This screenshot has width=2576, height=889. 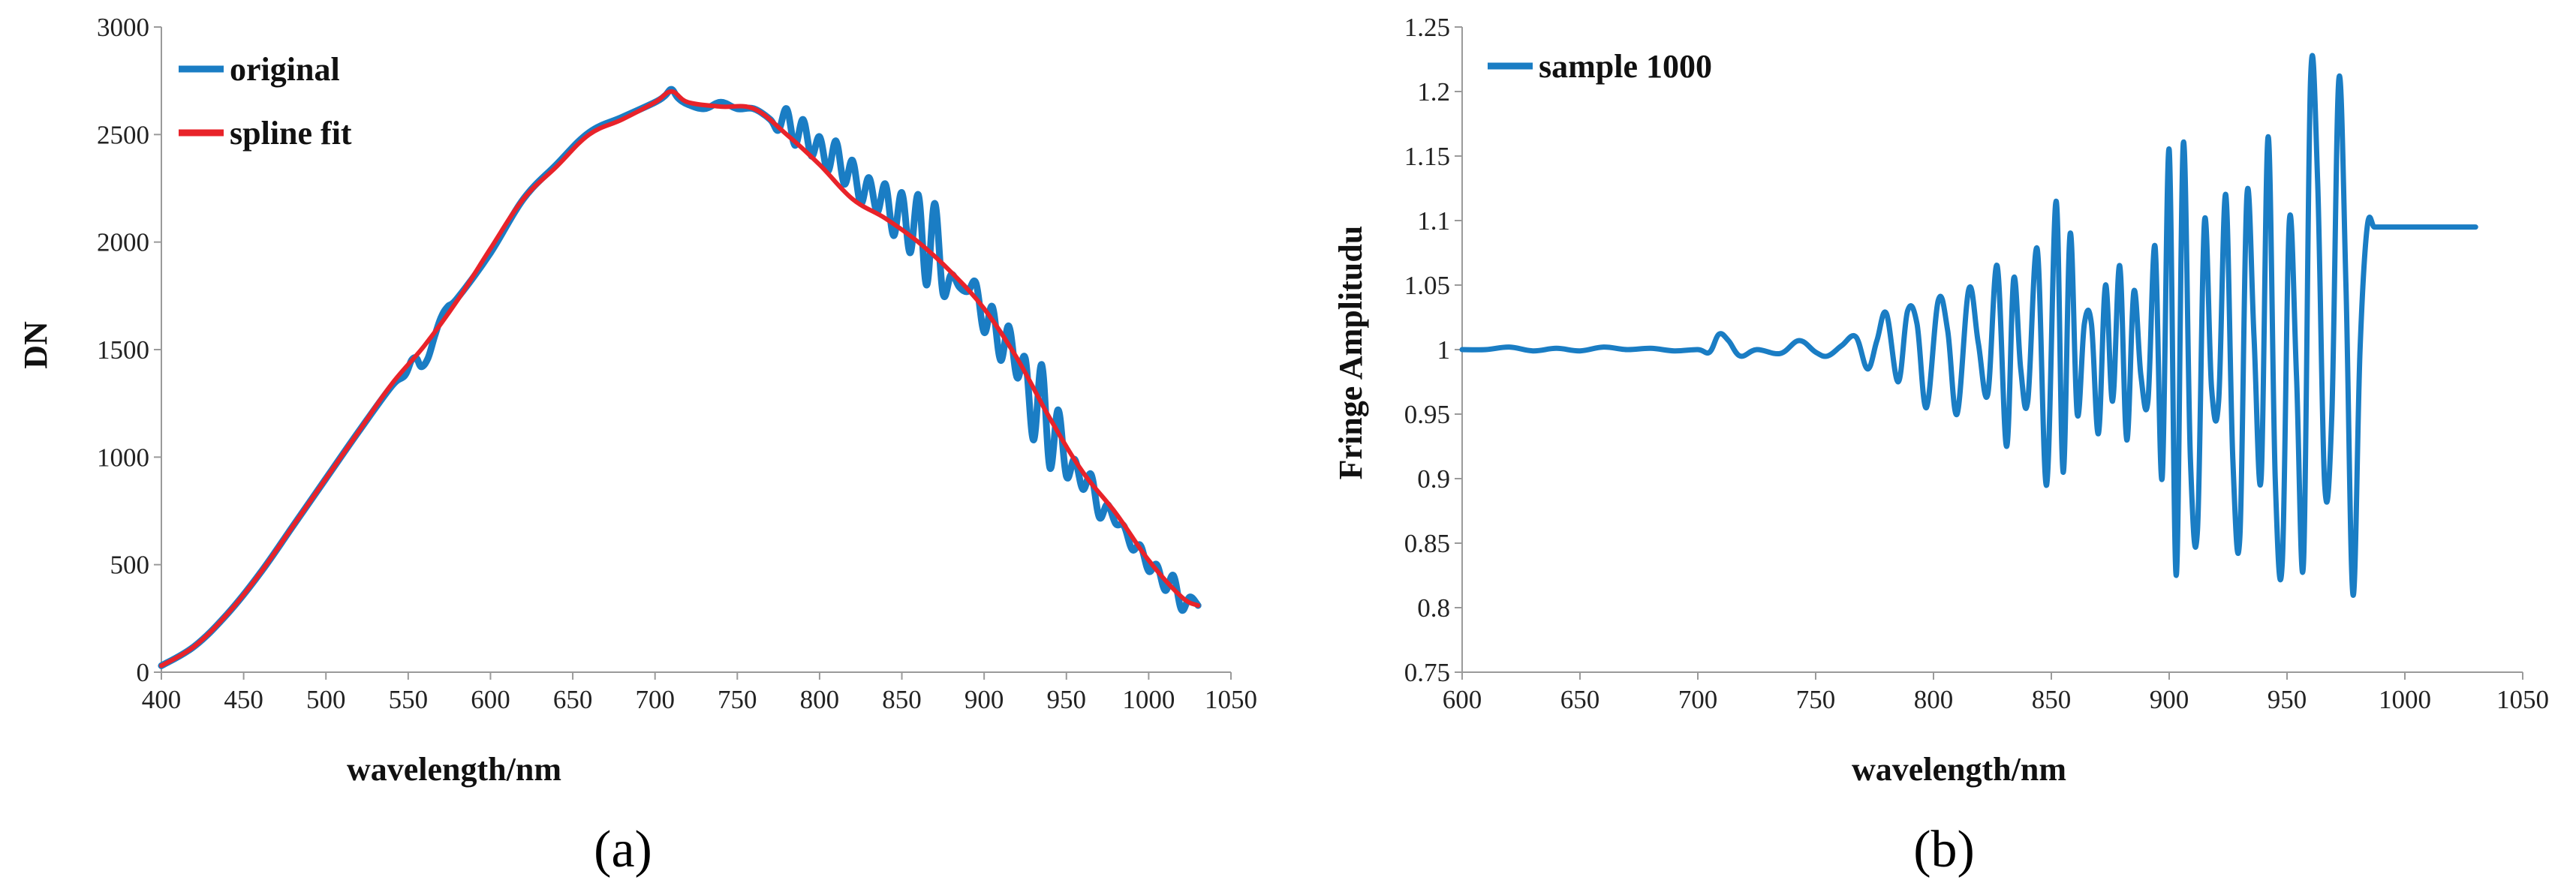 What do you see at coordinates (1444, 350) in the screenshot?
I see `b-y-tick-label: 1` at bounding box center [1444, 350].